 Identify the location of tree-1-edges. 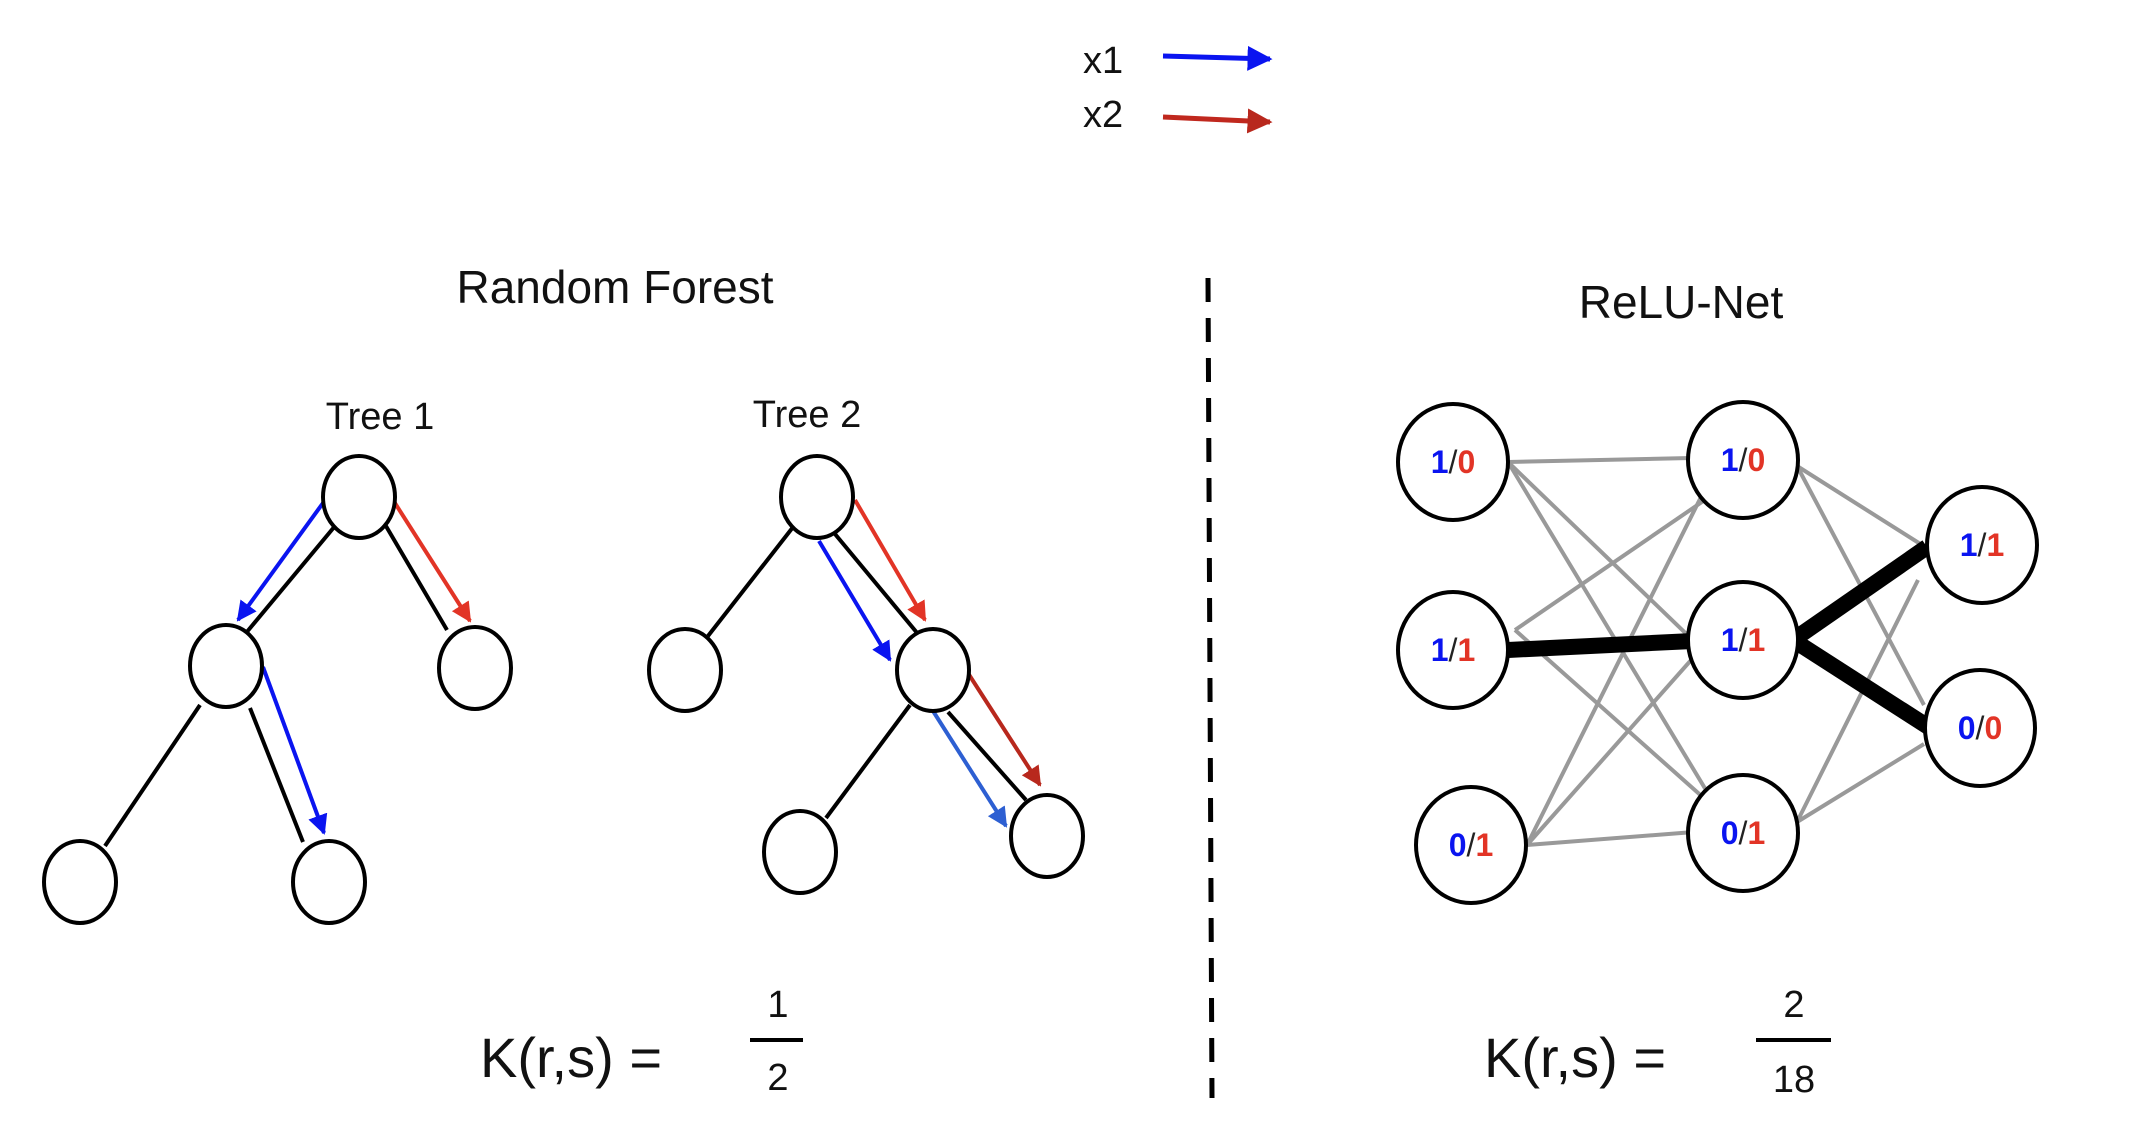
(276, 683).